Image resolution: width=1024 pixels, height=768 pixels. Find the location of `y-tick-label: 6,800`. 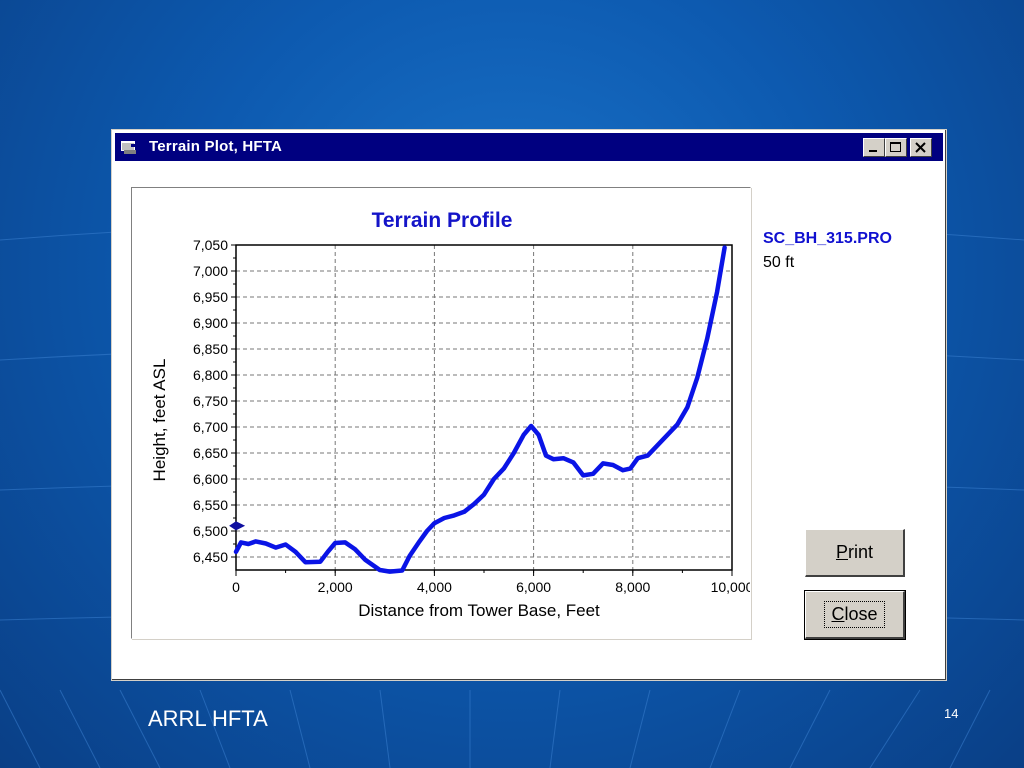

y-tick-label: 6,800 is located at coordinates (210, 375).